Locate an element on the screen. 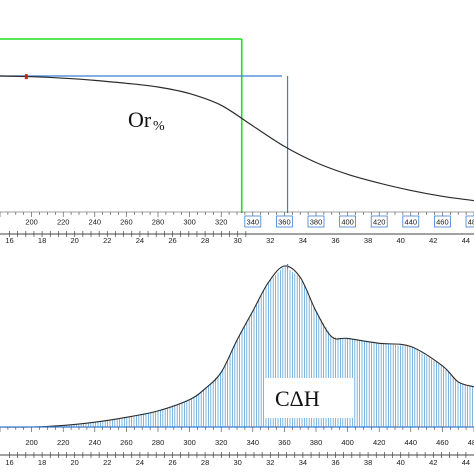 This screenshot has width=474, height=474. top-temp-tick-label: 440 is located at coordinates (411, 222).